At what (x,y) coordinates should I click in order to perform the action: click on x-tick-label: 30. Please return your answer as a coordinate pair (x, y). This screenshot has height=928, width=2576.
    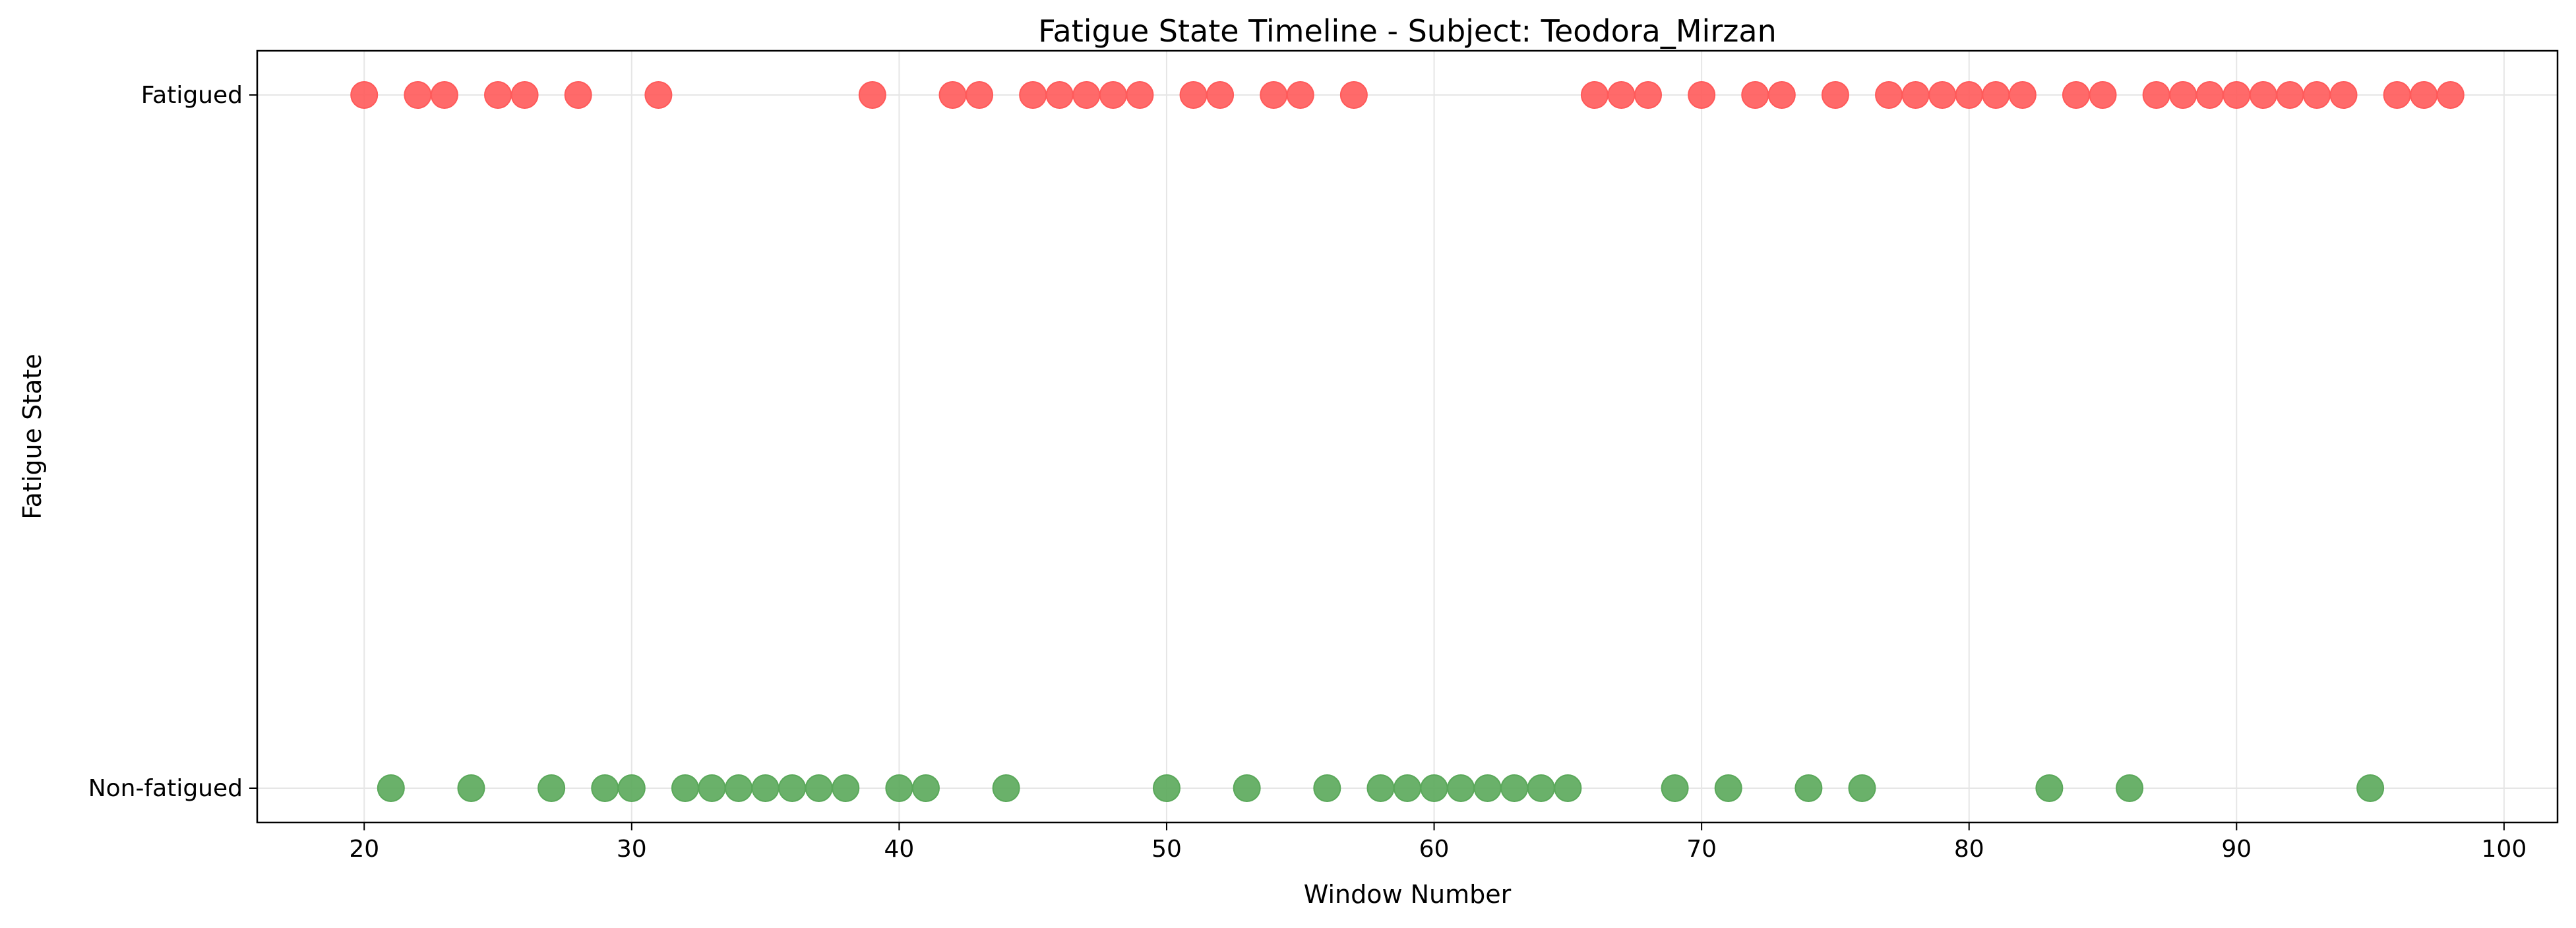
    Looking at the image, I should click on (632, 849).